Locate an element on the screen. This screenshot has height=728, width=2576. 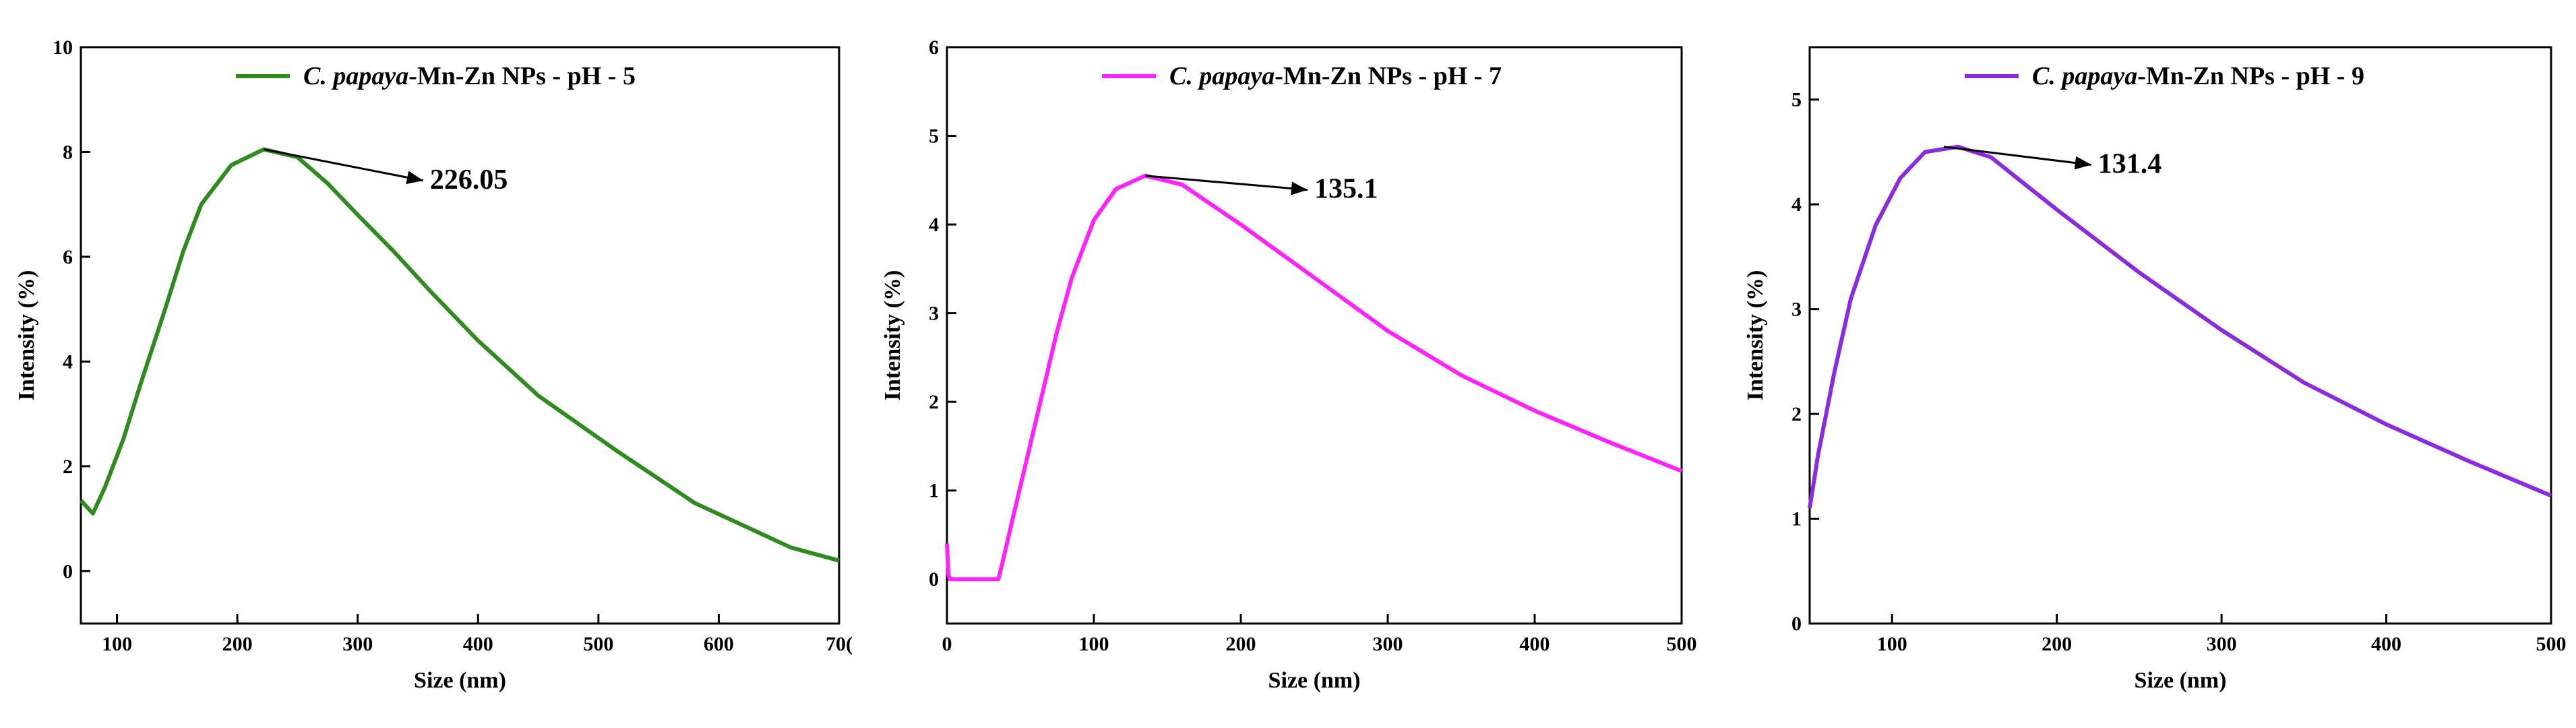
legend: C. papaya-Mn-Zn NPs - pH - 9 is located at coordinates (2165, 76).